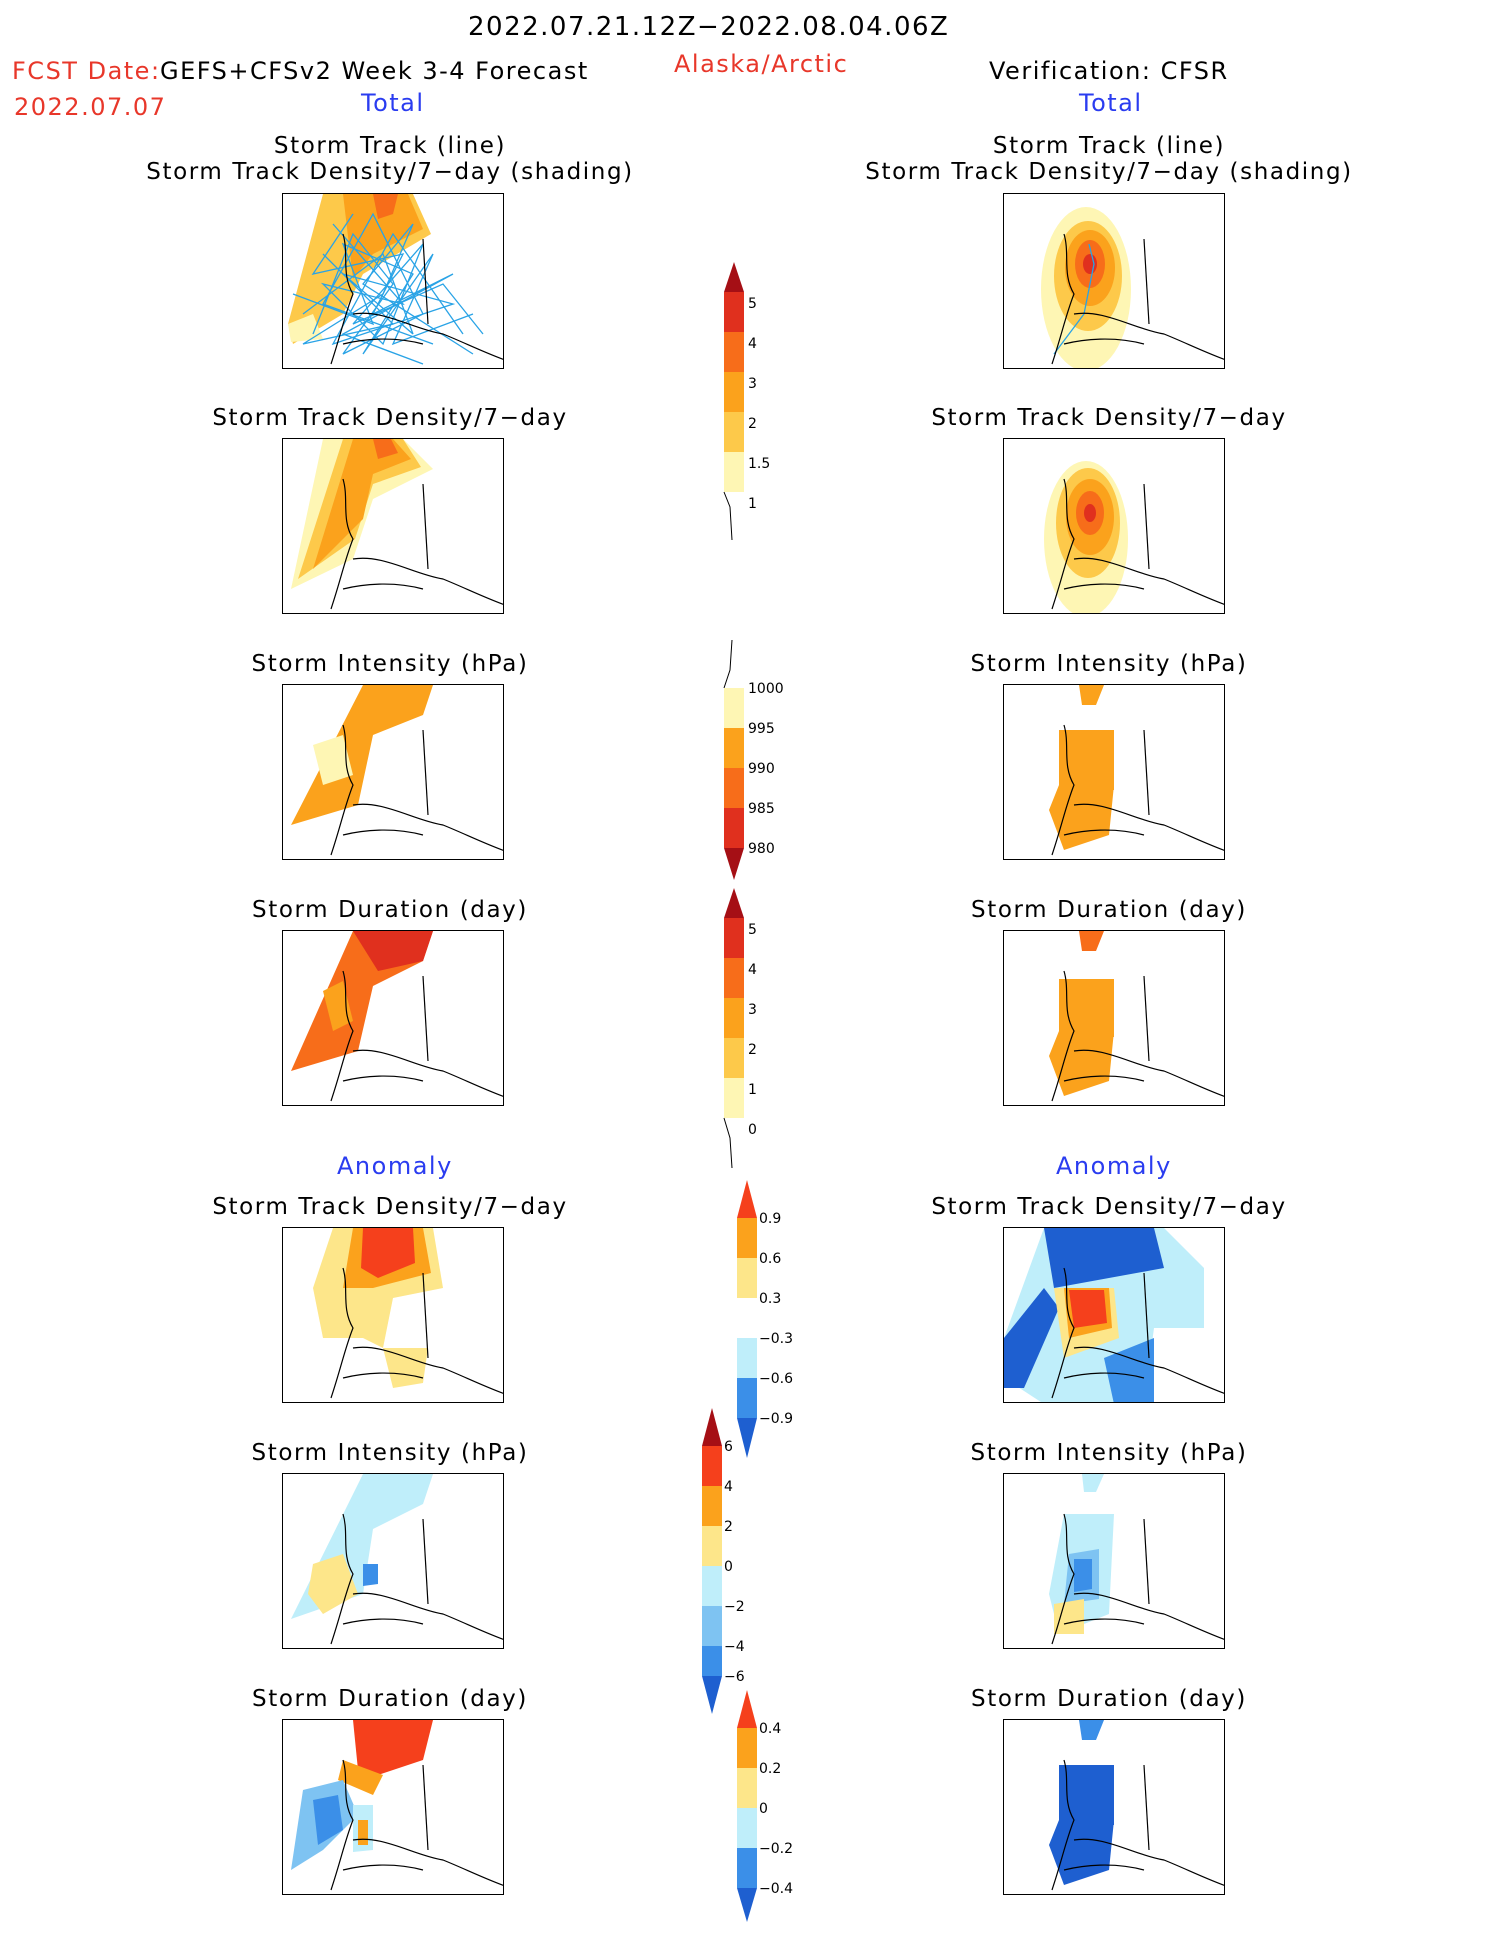 The height and width of the screenshot is (1940, 1487). I want to click on colorbar-duration-total: 5 4 3 2 1 0, so click(740, 1028).